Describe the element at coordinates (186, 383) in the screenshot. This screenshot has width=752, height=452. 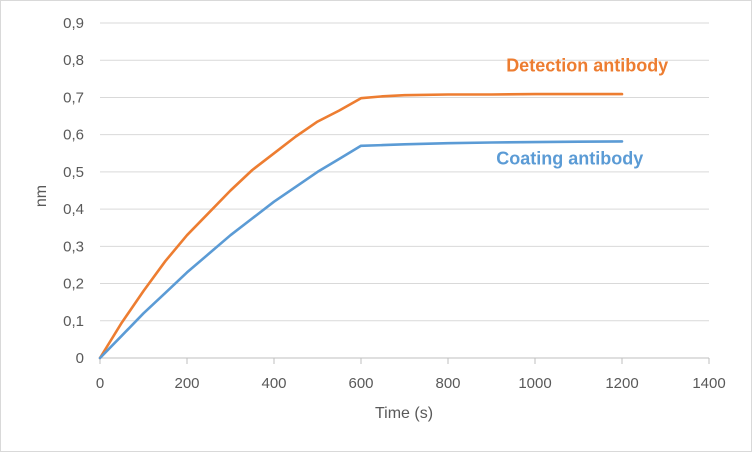
I see `x-tick-label: 200` at that location.